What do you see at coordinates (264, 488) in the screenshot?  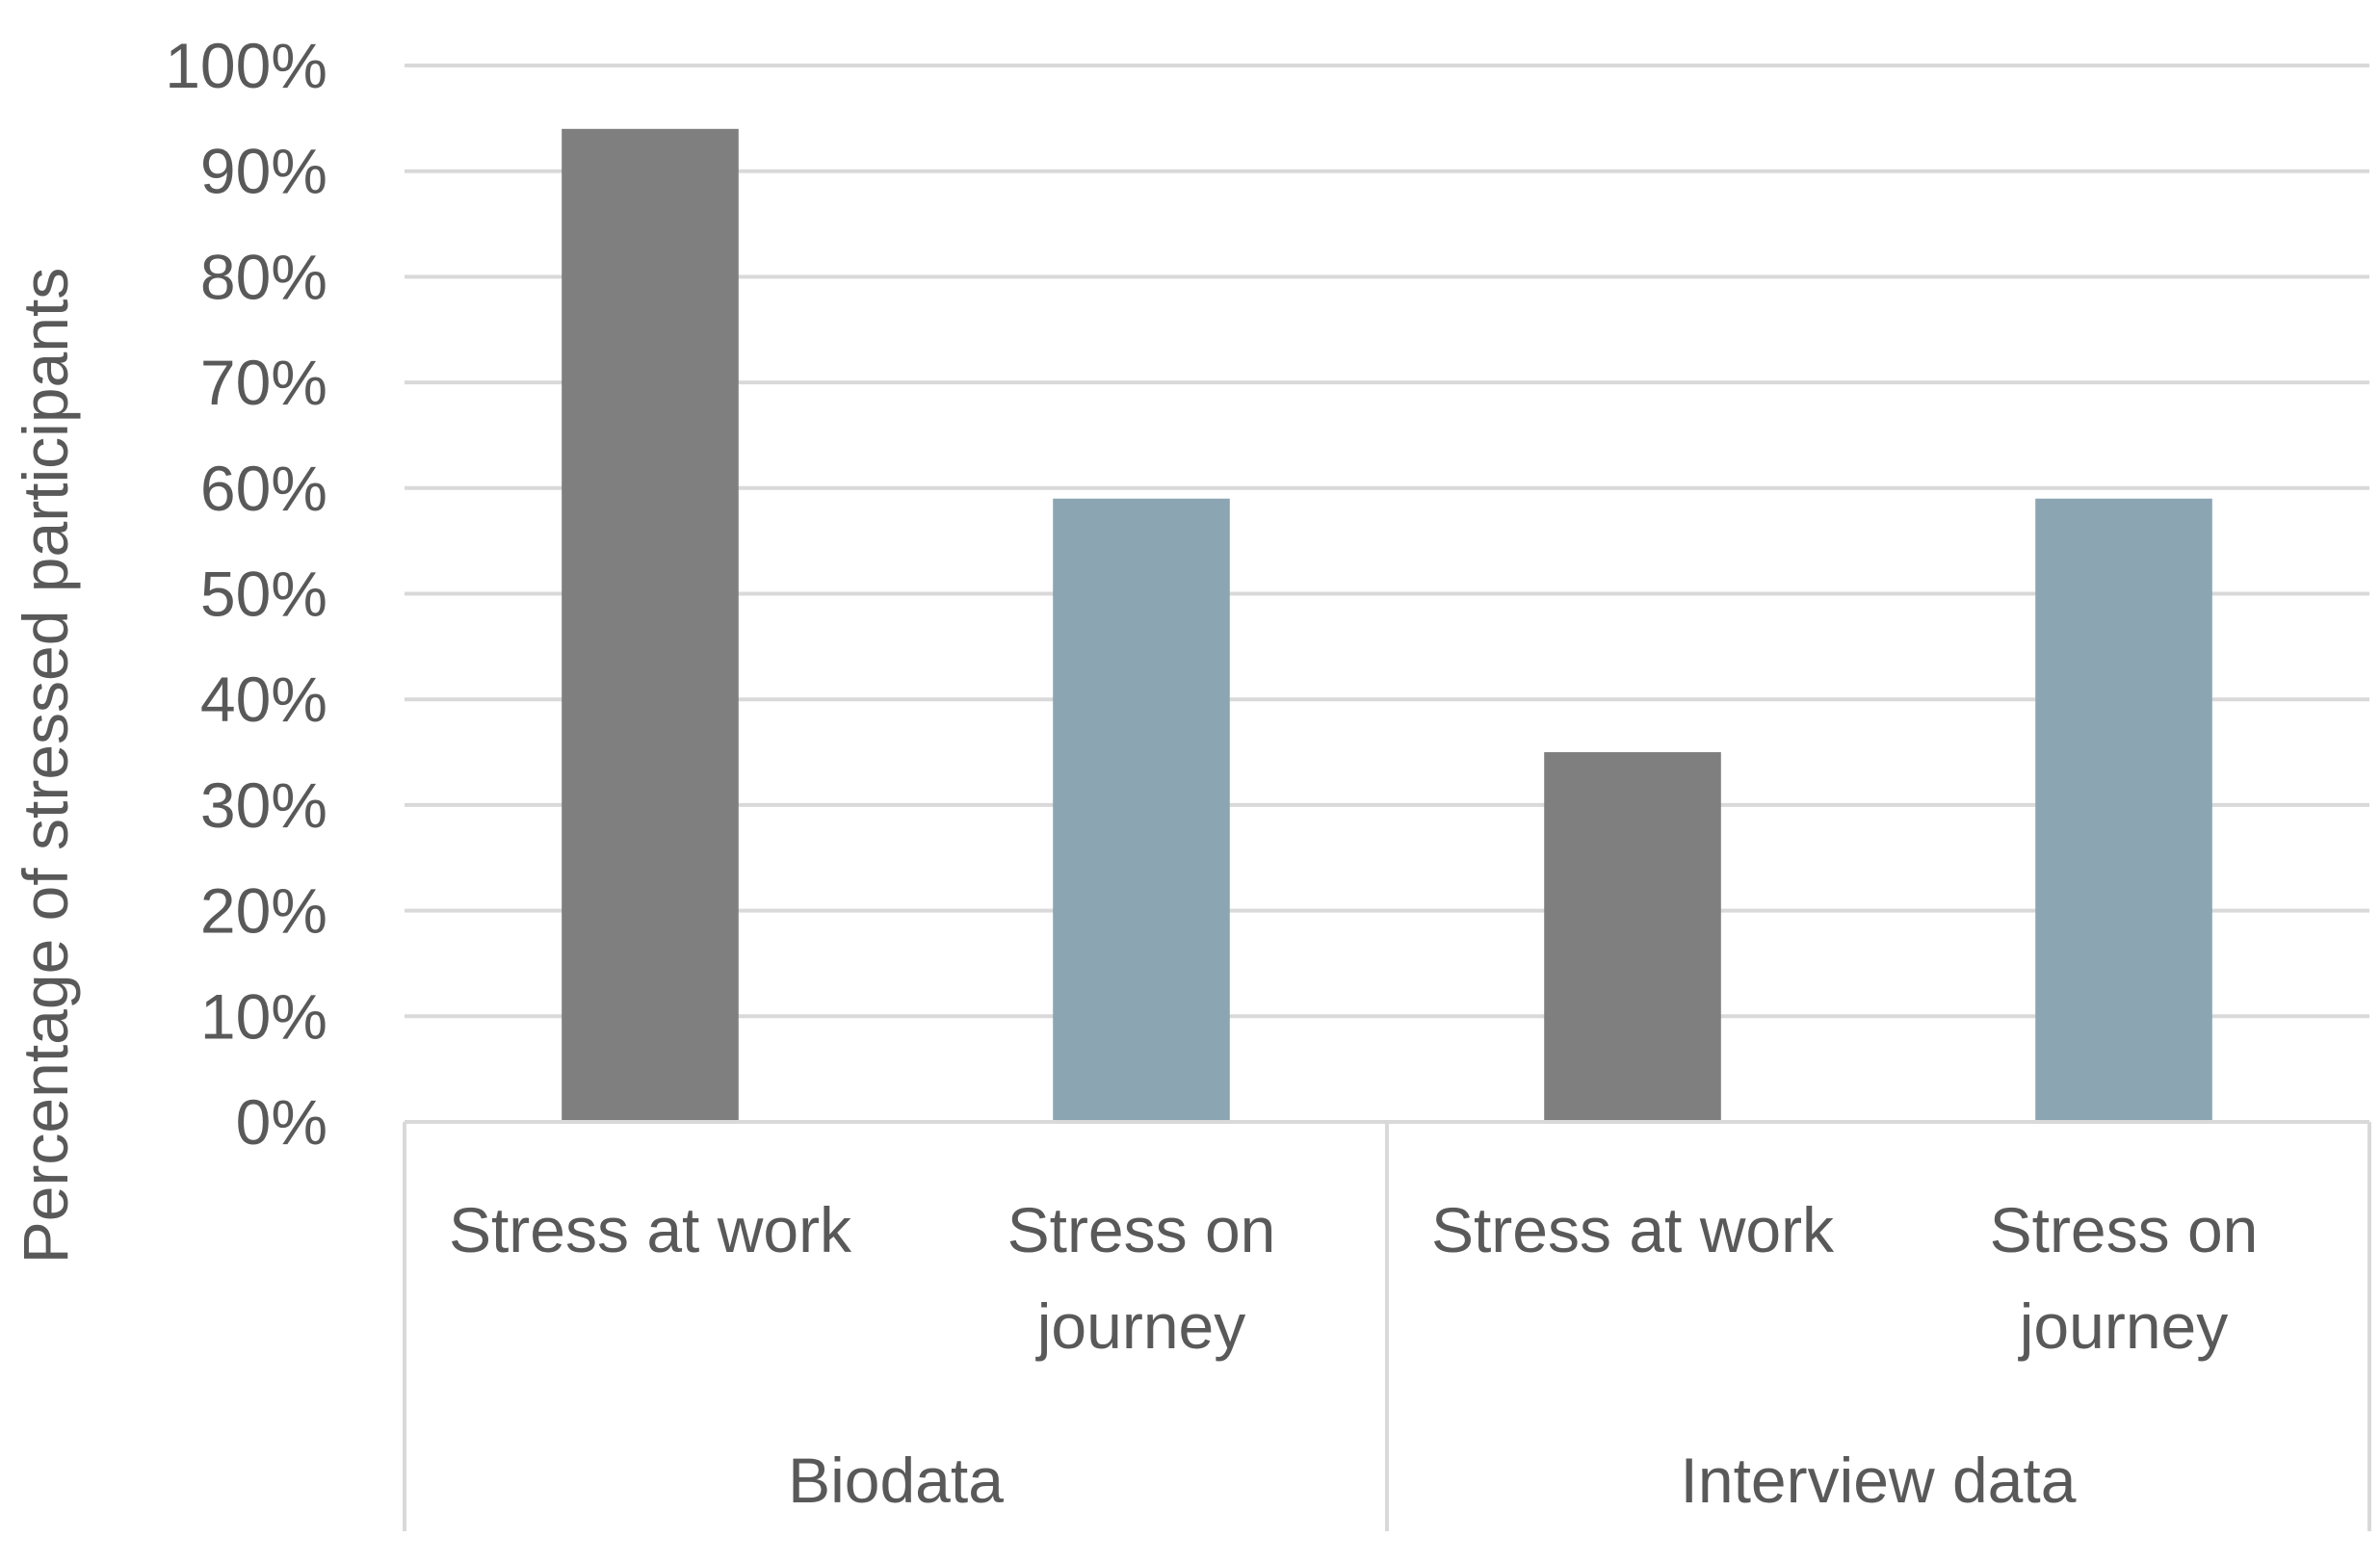 I see `y-tick-label: 60%` at bounding box center [264, 488].